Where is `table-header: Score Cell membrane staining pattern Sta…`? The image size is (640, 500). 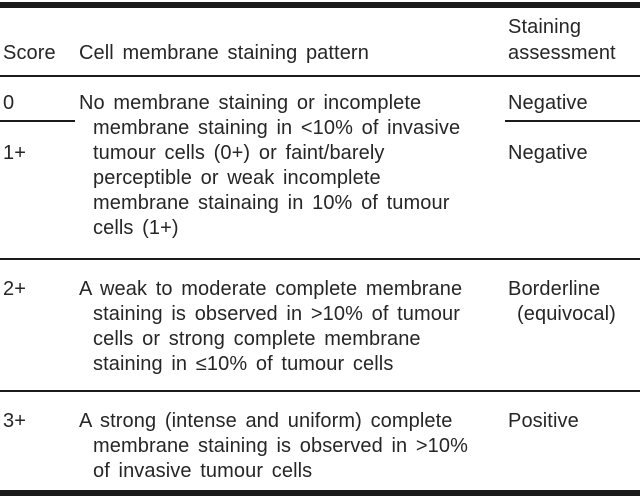
table-header: Score Cell membrane staining pattern Sta… is located at coordinates (320, 41).